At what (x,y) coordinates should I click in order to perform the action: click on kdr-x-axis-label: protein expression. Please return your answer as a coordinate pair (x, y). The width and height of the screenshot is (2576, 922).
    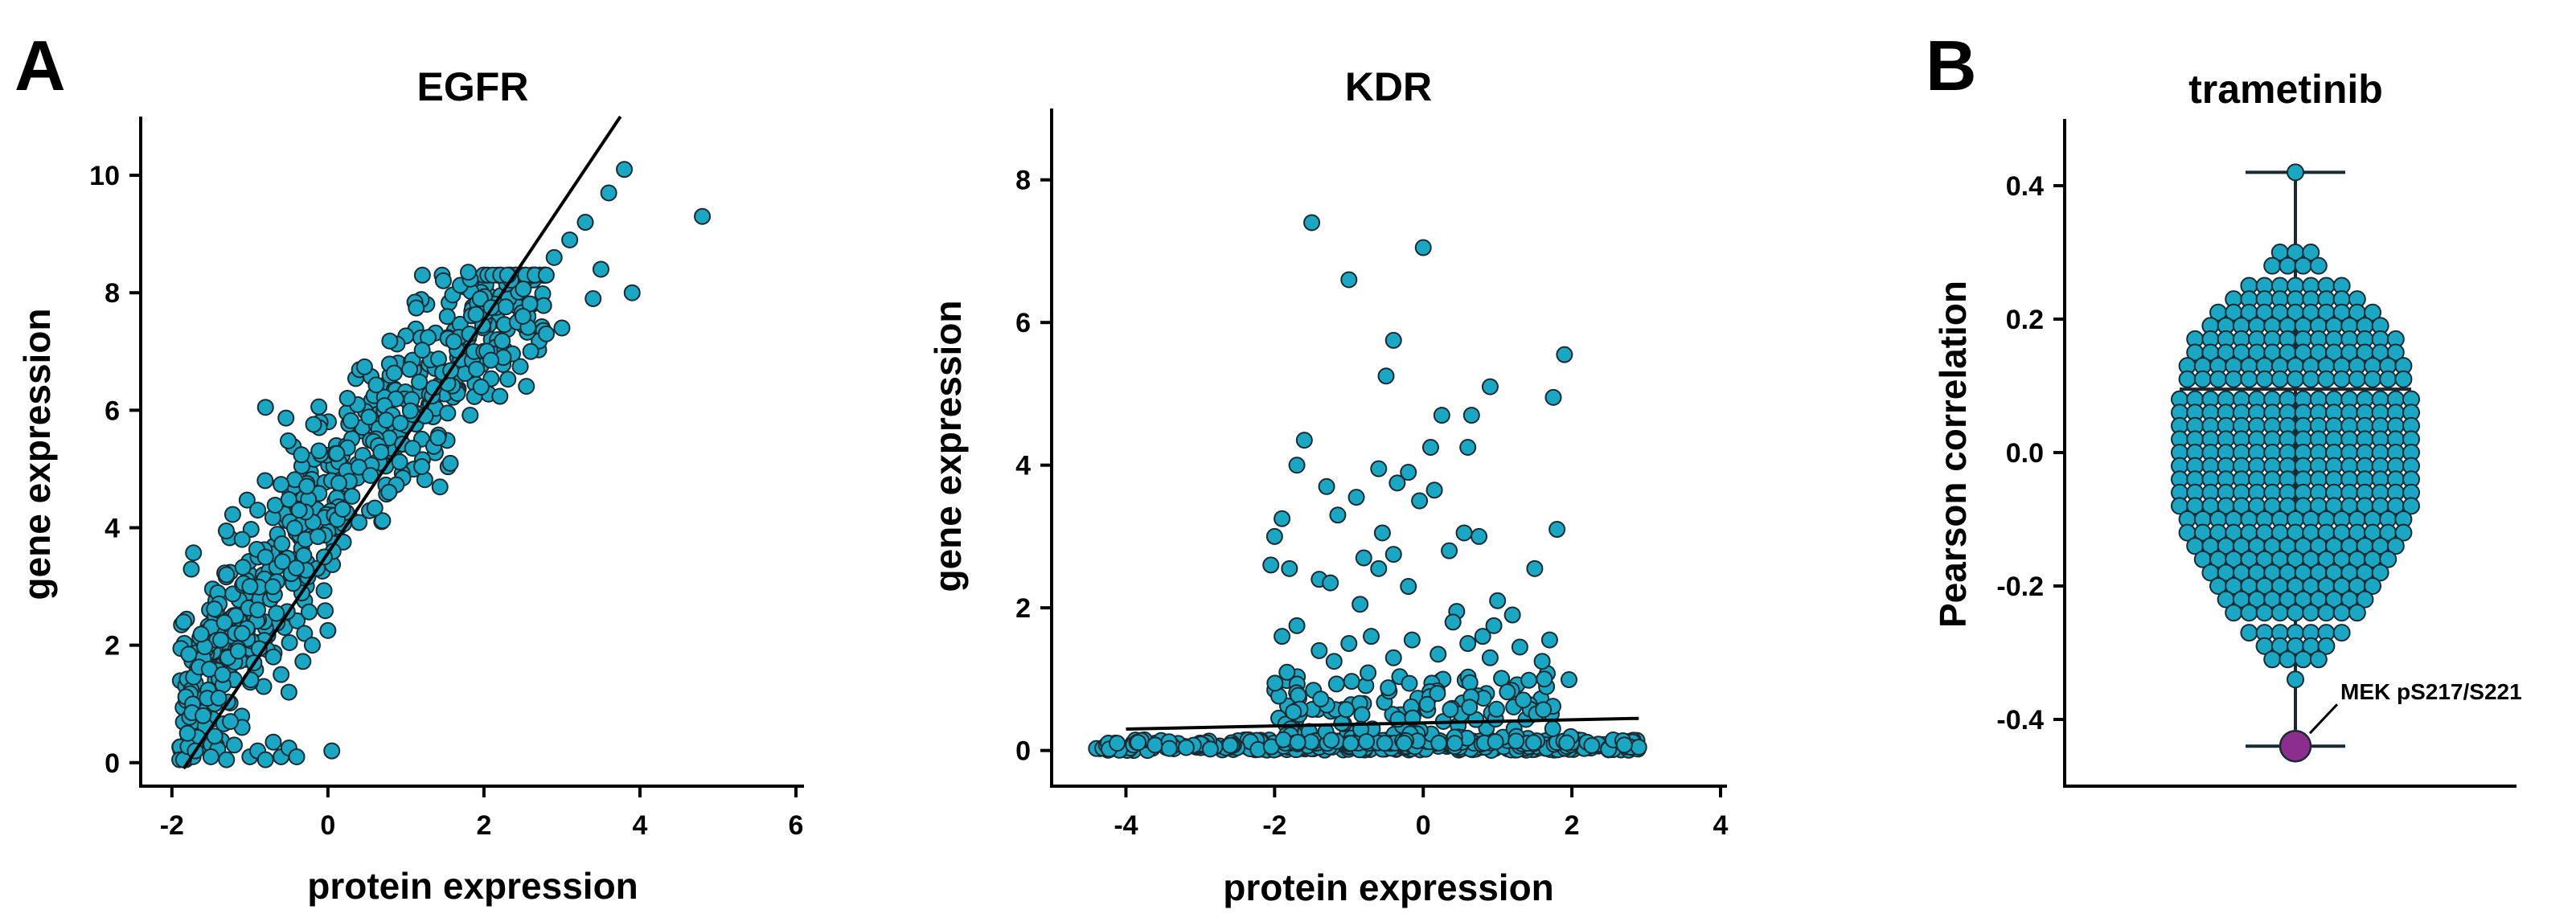
    Looking at the image, I should click on (1388, 888).